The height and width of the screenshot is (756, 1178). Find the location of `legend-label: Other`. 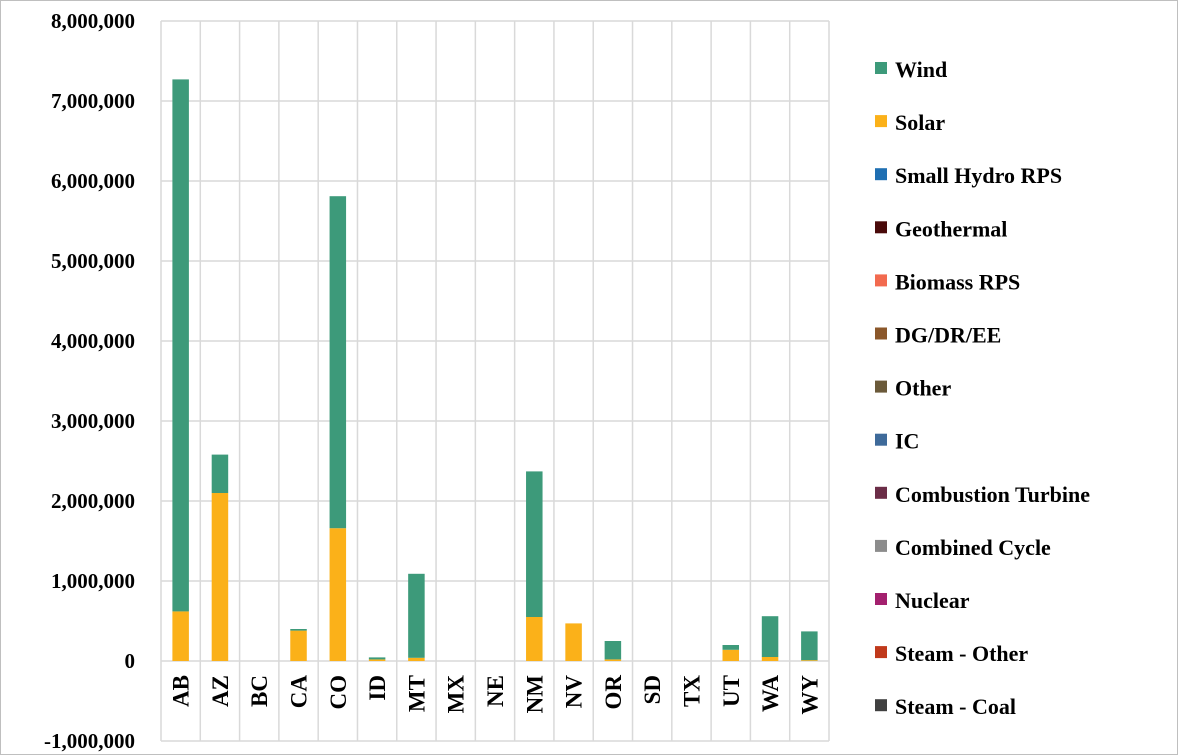

legend-label: Other is located at coordinates (923, 388).